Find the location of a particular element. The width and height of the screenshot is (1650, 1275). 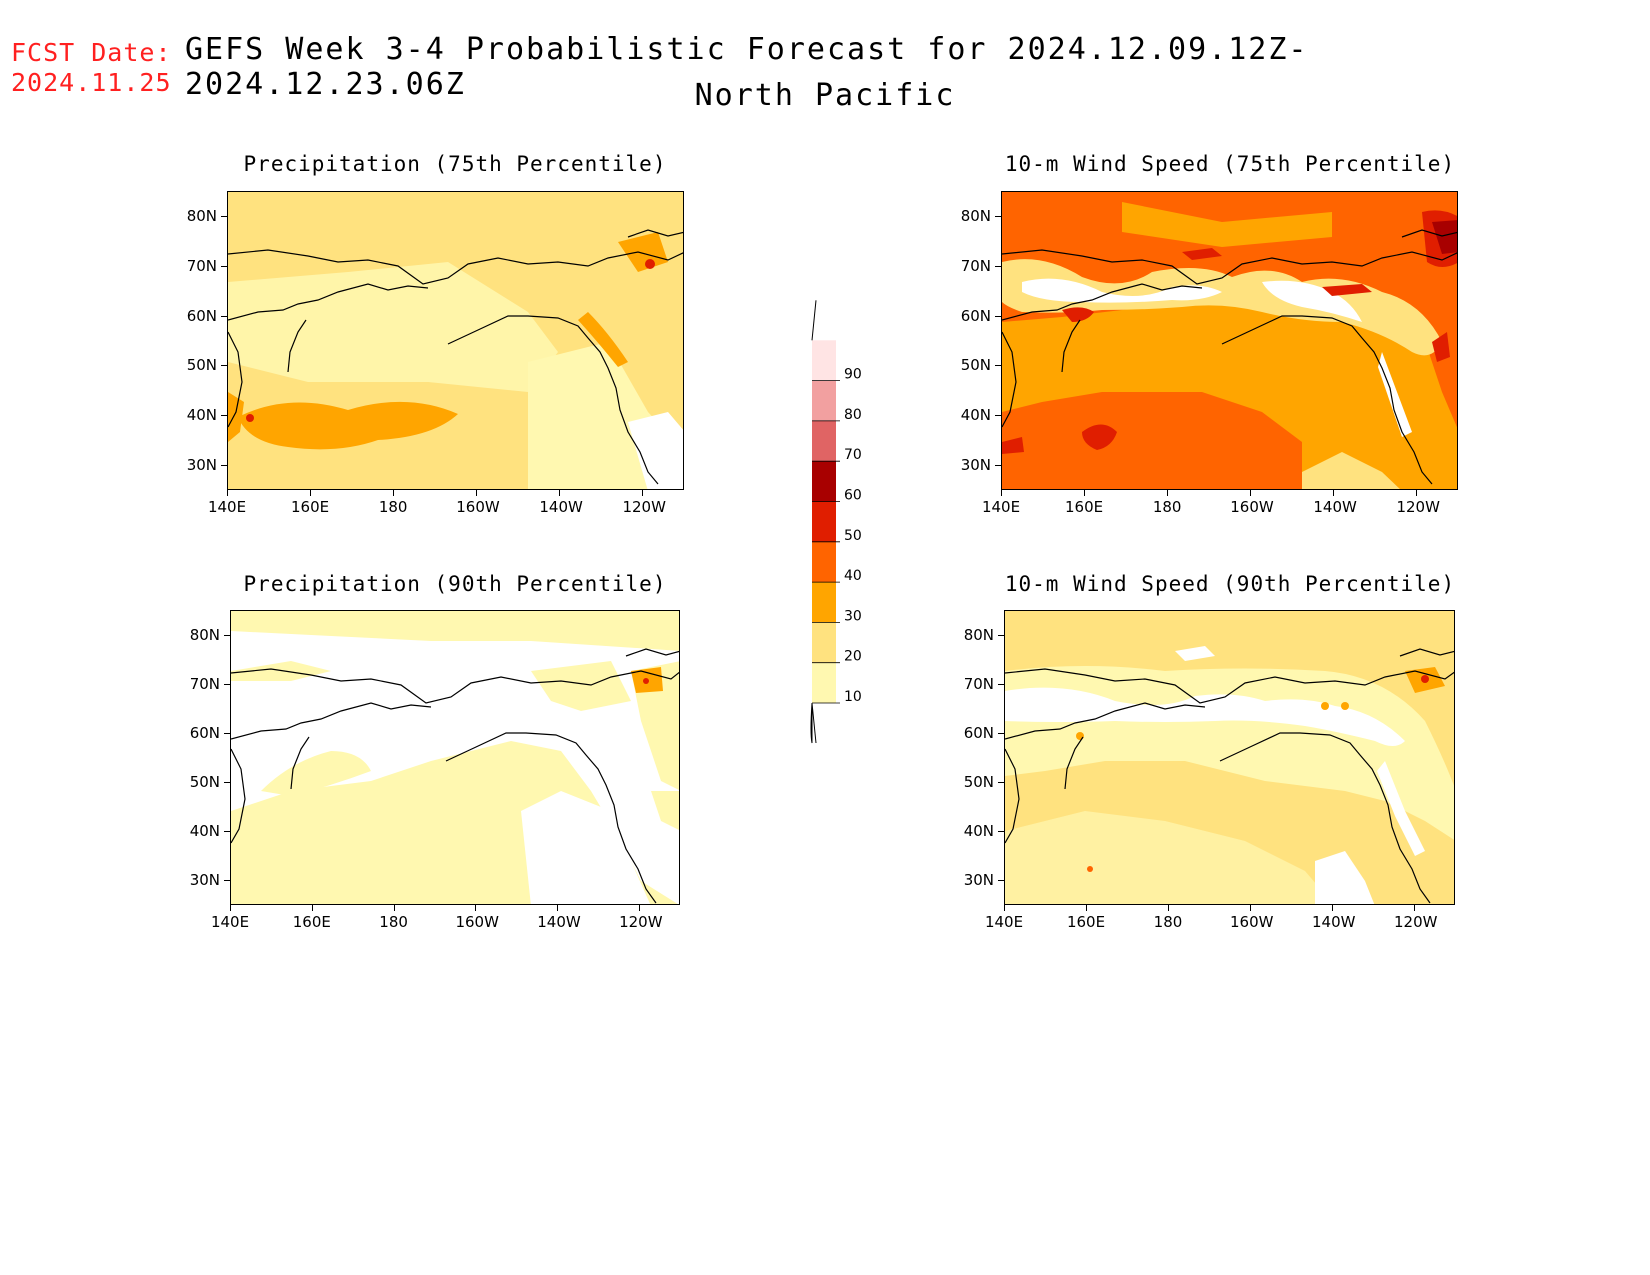

fcst-date-label: FCST Date: is located at coordinates (91, 52).